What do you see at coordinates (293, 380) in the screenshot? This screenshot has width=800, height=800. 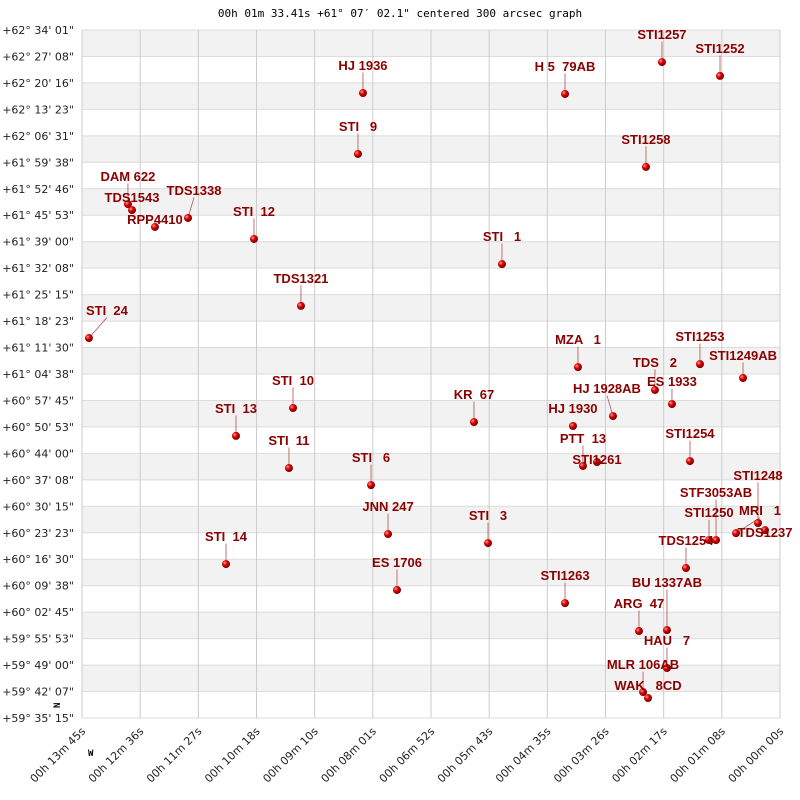 I see `star-label: STI 10` at bounding box center [293, 380].